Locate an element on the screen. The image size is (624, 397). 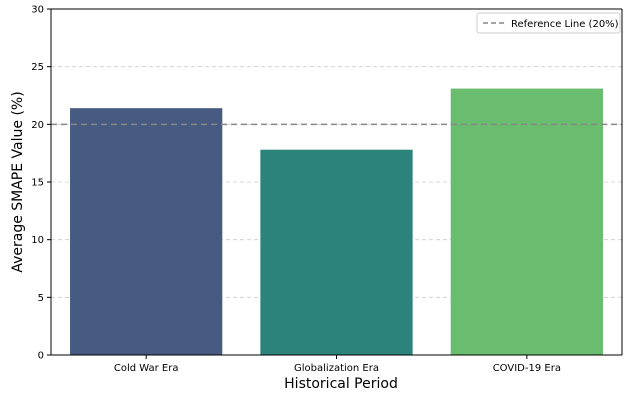
x-tick-label: COVID-19 Era is located at coordinates (527, 368).